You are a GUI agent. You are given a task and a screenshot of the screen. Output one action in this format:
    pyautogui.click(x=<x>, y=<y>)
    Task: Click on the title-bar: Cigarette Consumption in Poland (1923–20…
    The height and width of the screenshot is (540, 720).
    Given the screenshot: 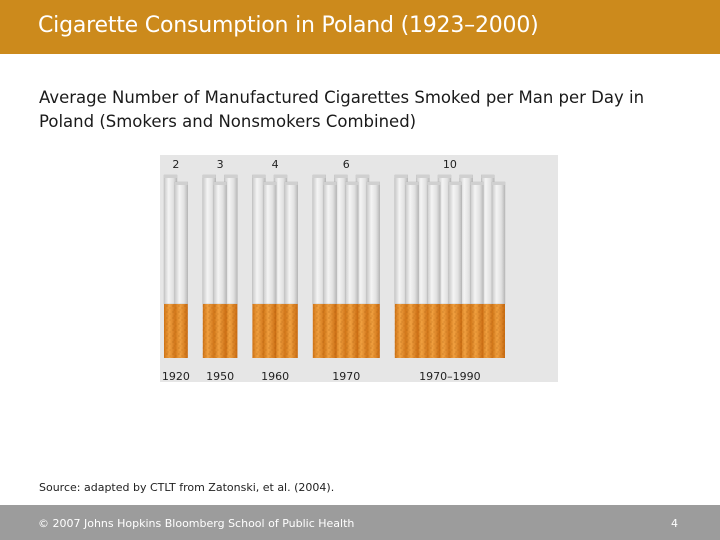 What is the action you would take?
    pyautogui.click(x=360, y=27)
    